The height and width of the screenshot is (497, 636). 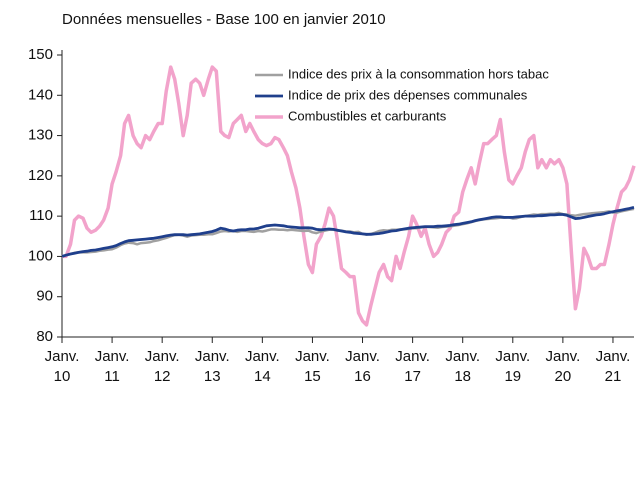 What do you see at coordinates (44, 336) in the screenshot?
I see `y-tick-label: 80` at bounding box center [44, 336].